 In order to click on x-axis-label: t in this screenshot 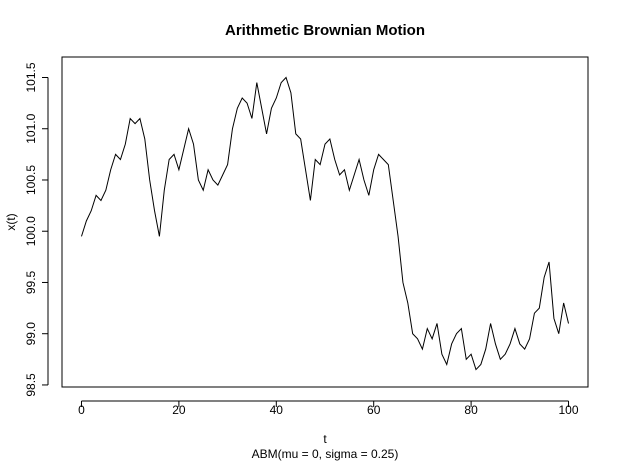, I will do `click(325, 439)`.